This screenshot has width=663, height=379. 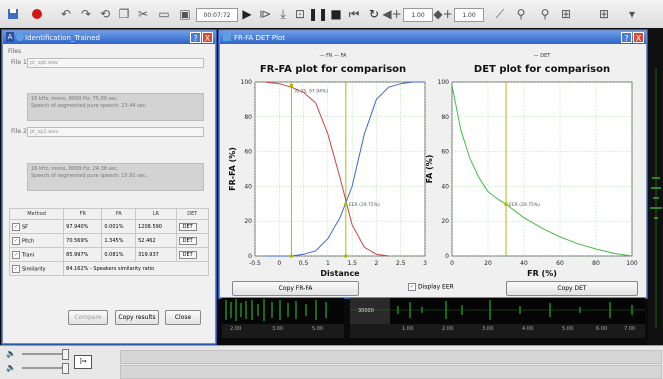 I want to click on bottom-controls: 🔈 🔈 ]⇒, so click(x=331, y=362).